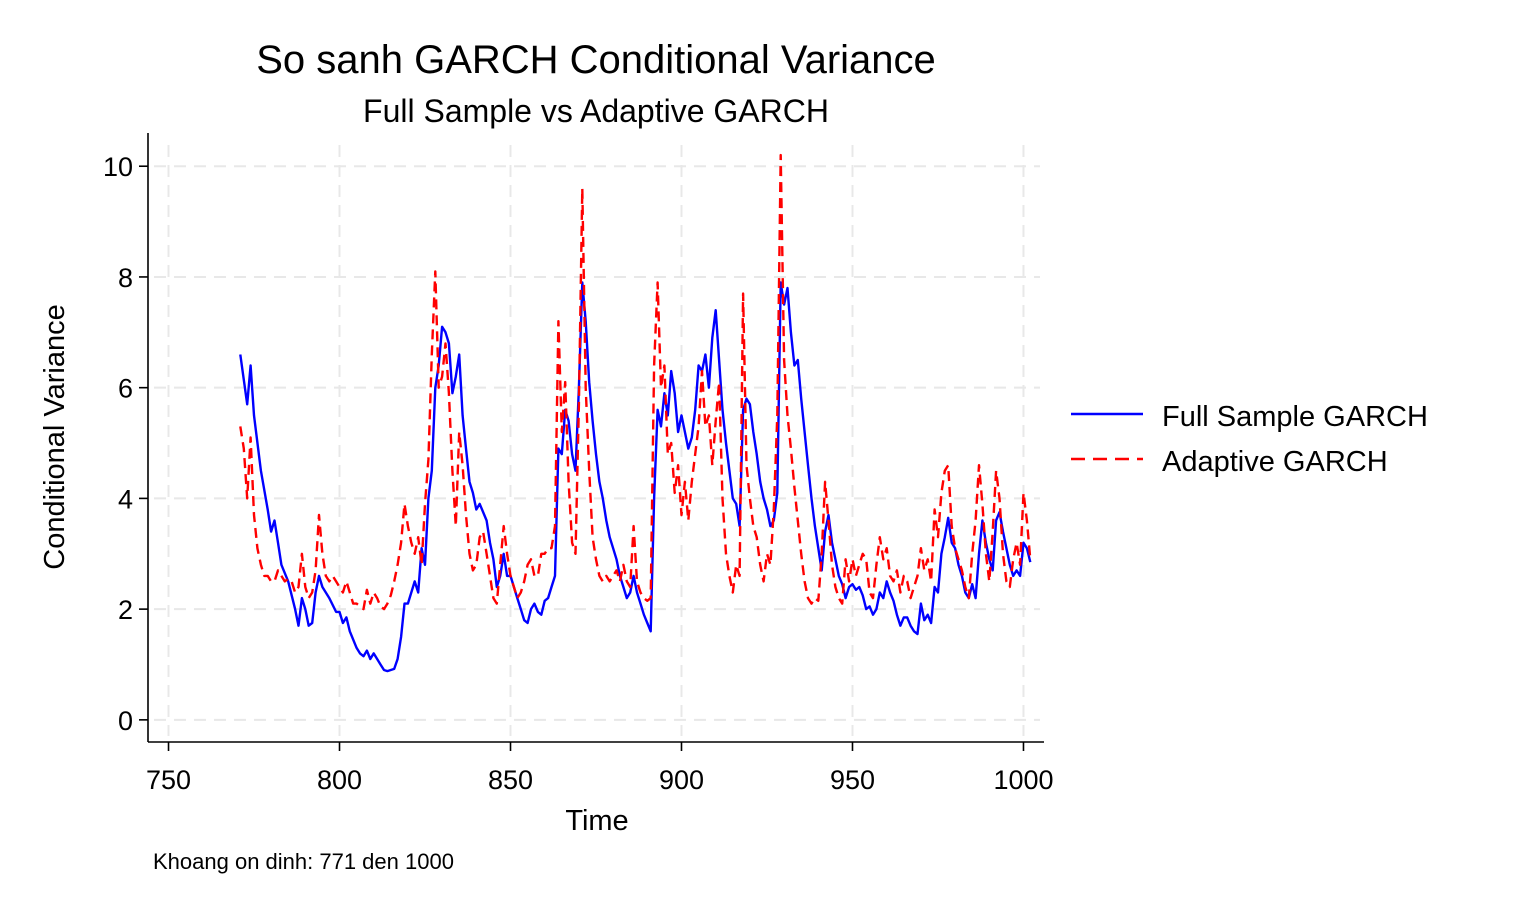  What do you see at coordinates (510, 780) in the screenshot?
I see `x-tick-label-850: 850` at bounding box center [510, 780].